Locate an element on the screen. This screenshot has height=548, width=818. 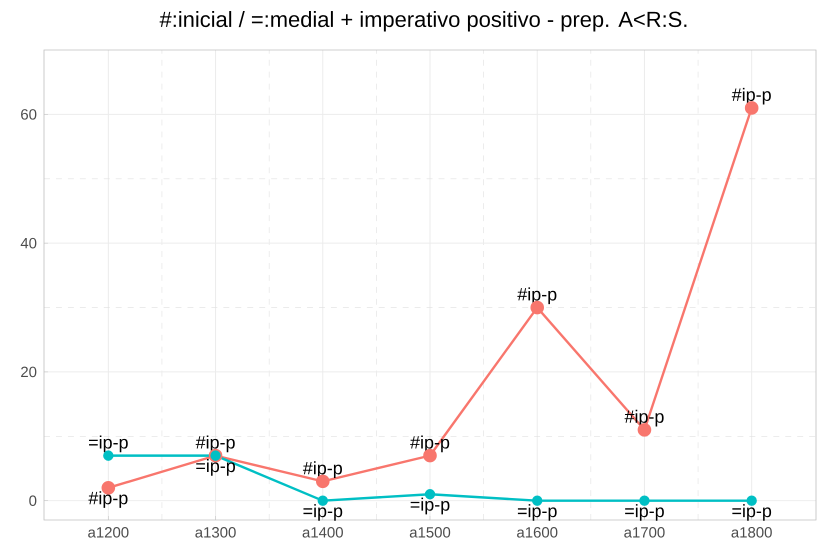
y-tick-label: 0 is located at coordinates (32, 500).